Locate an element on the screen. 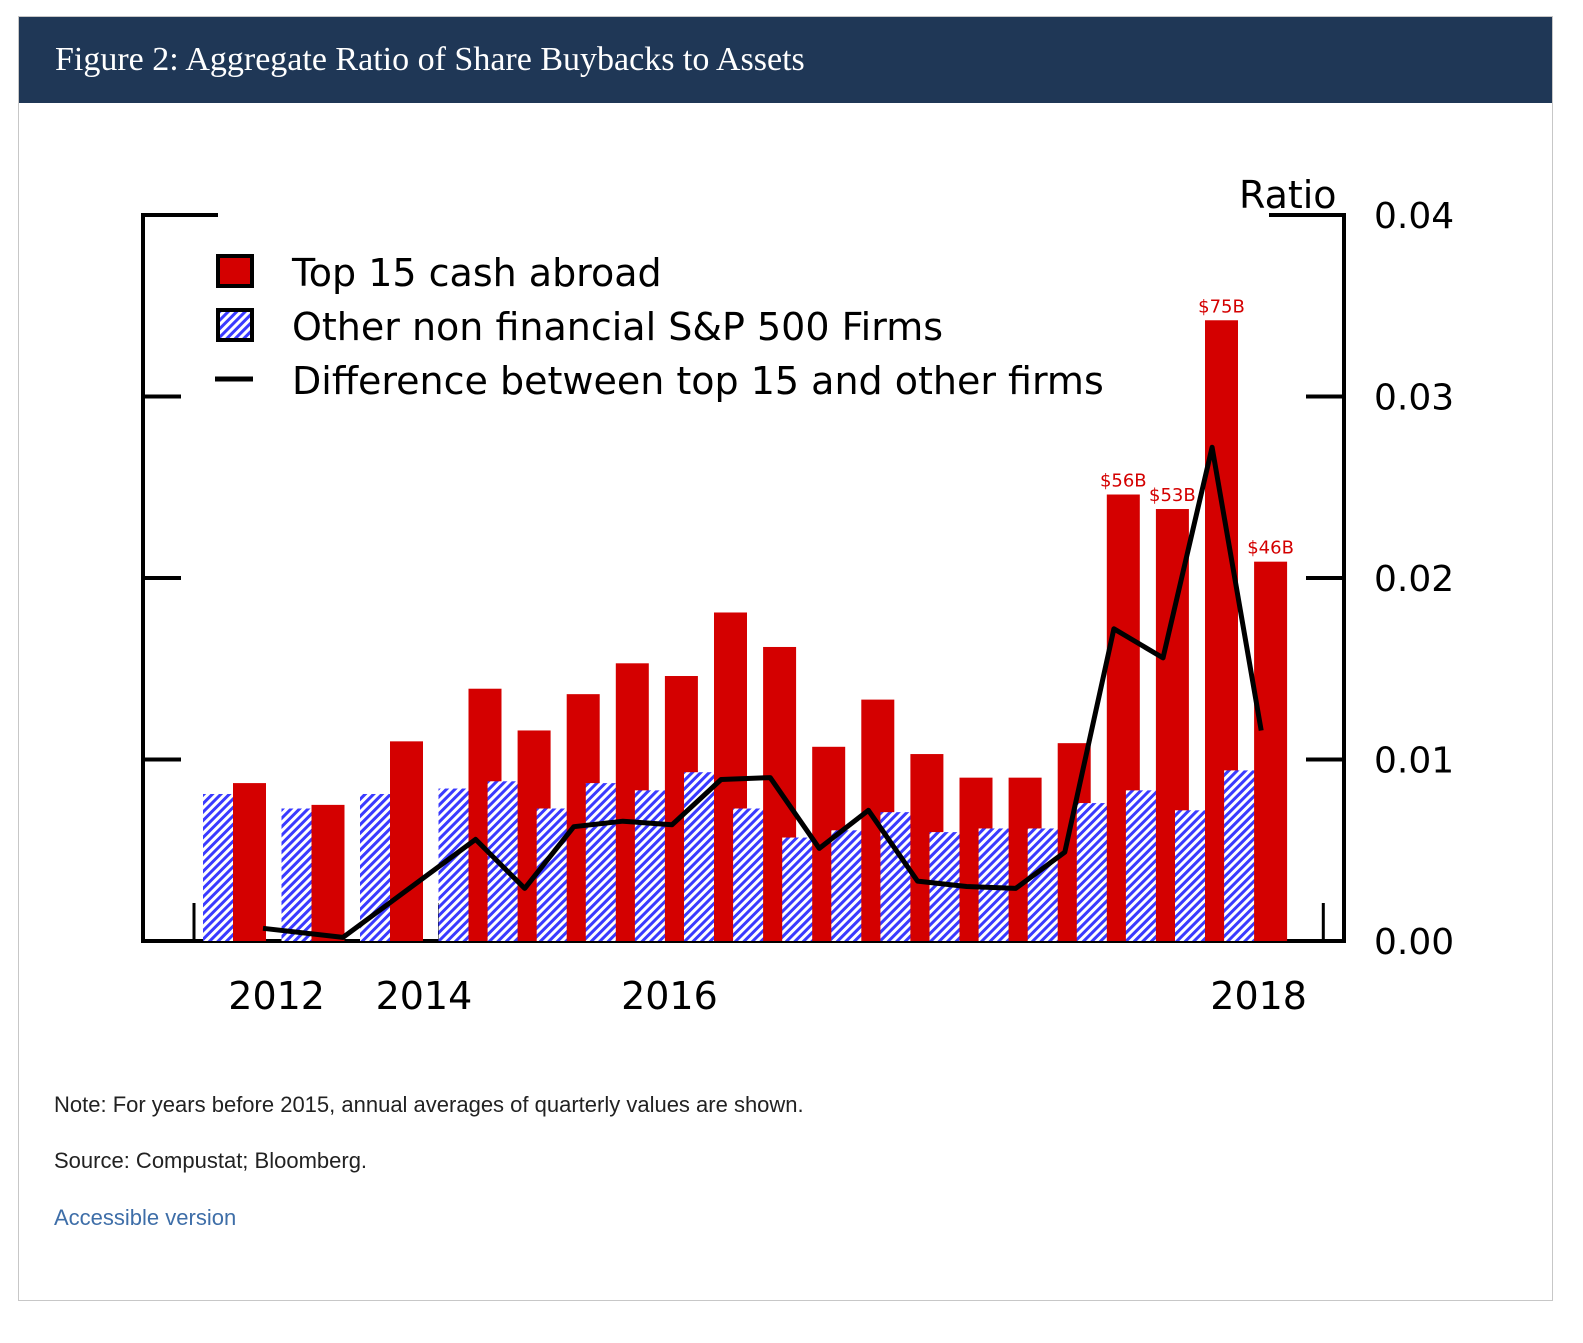  y-tick-label: 0.03 is located at coordinates (1414, 398).